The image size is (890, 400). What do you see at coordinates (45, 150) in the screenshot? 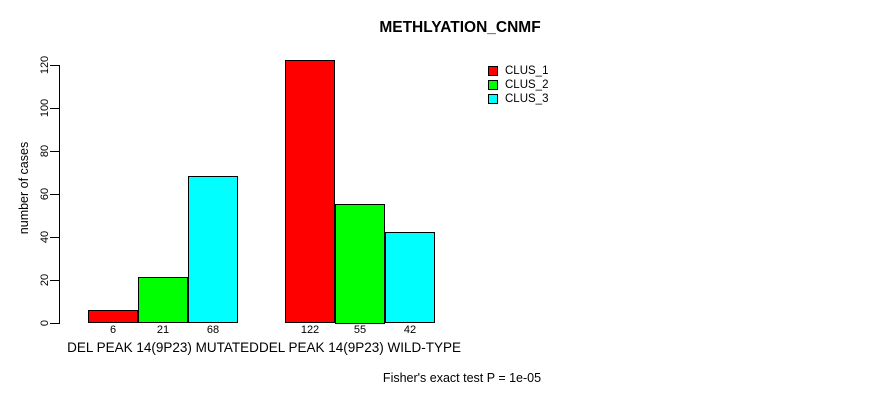
I see `y-tick-label: 80` at bounding box center [45, 150].